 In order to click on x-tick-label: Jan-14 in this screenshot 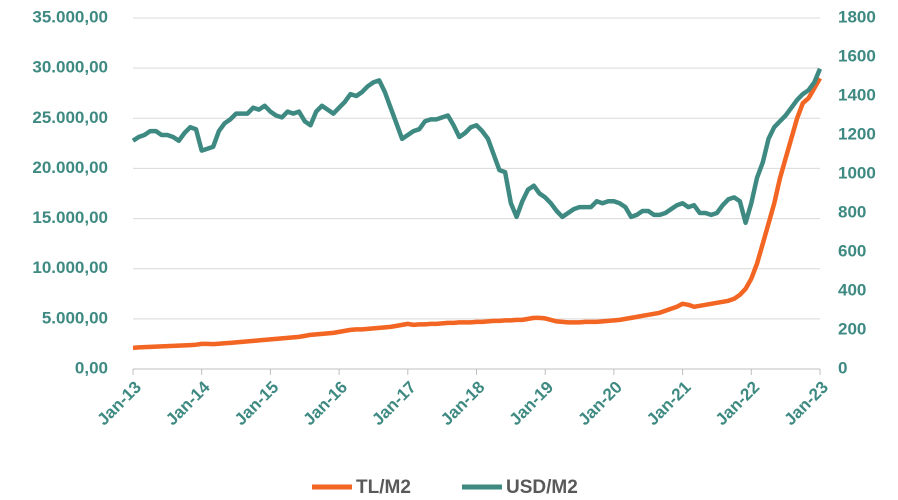, I will do `click(188, 403)`.